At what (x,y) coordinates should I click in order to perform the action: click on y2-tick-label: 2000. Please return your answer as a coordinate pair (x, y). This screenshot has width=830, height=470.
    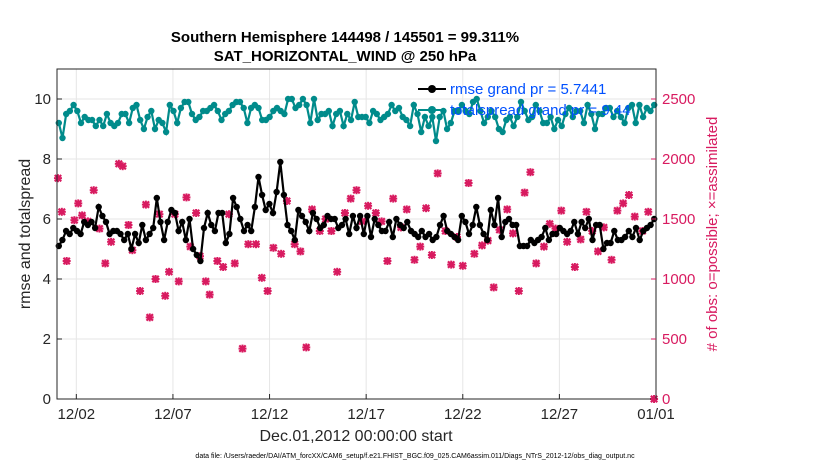
    Looking at the image, I should click on (678, 159).